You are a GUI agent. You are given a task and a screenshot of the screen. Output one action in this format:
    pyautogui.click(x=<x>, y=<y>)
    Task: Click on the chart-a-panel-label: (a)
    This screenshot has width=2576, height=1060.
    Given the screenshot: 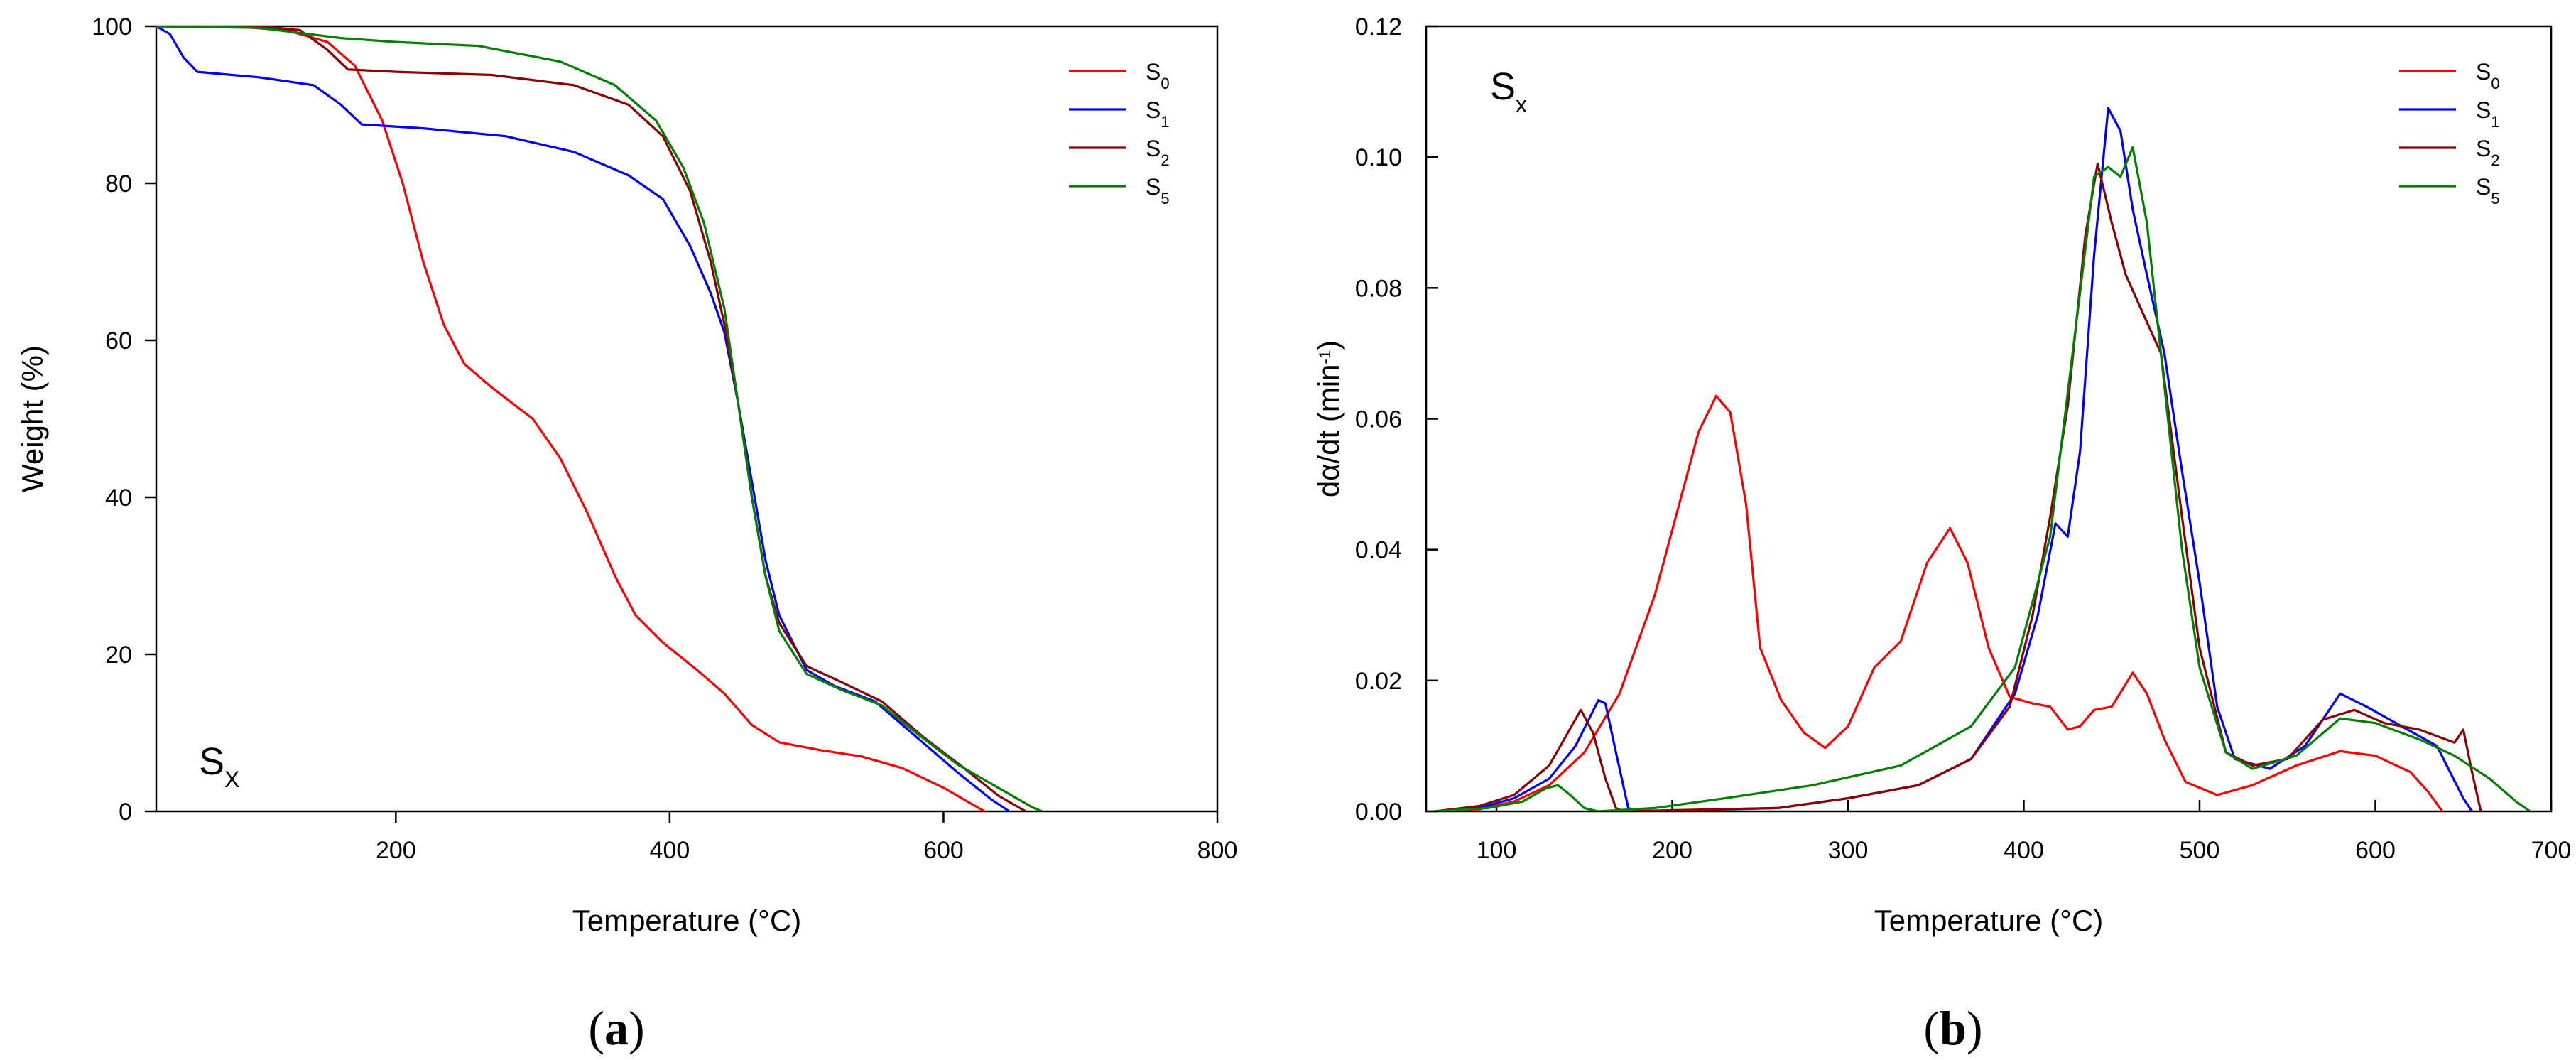 What is the action you would take?
    pyautogui.click(x=616, y=1028)
    